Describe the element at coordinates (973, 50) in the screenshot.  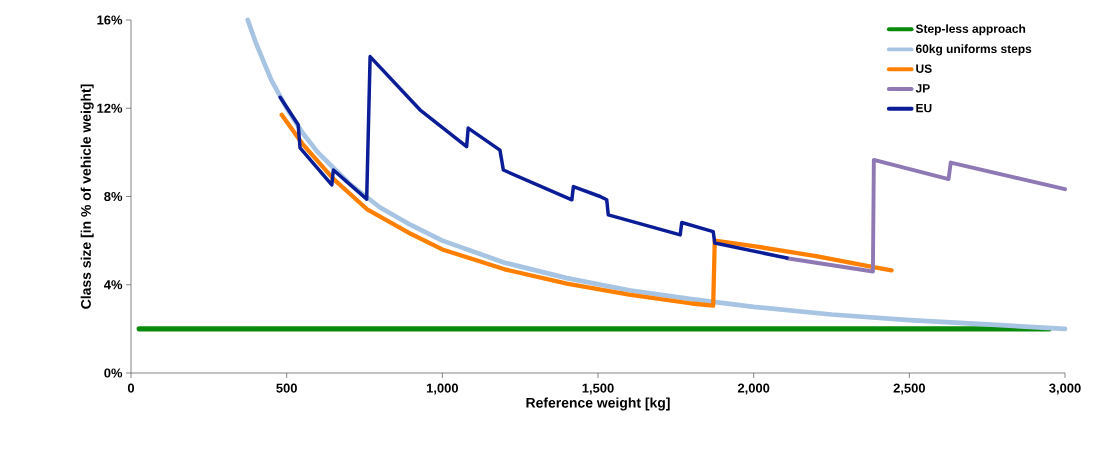
I see `legend-label: 60kg uniforms steps` at that location.